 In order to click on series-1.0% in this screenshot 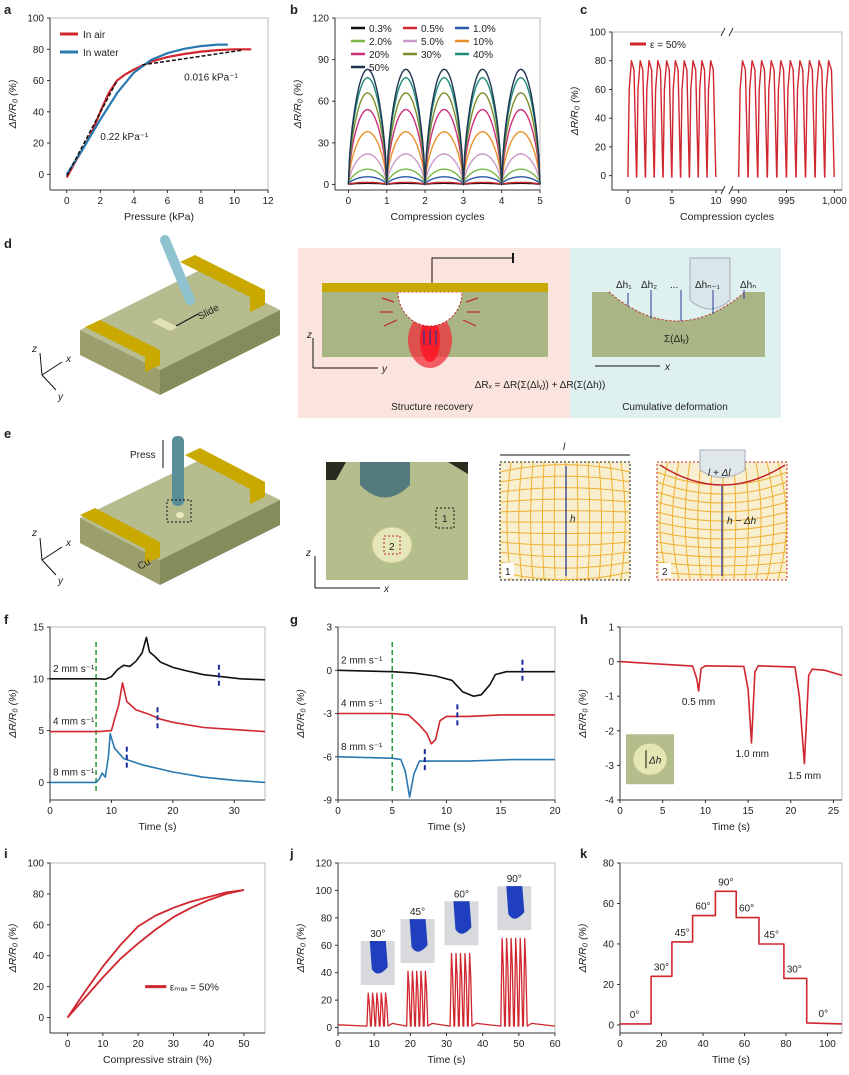, I will do `click(444, 181)`.